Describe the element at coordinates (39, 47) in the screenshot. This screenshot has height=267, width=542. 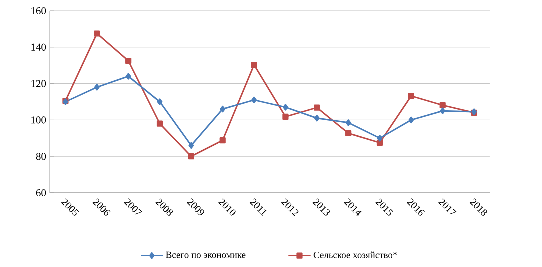
I see `y-tick-label: 140` at that location.